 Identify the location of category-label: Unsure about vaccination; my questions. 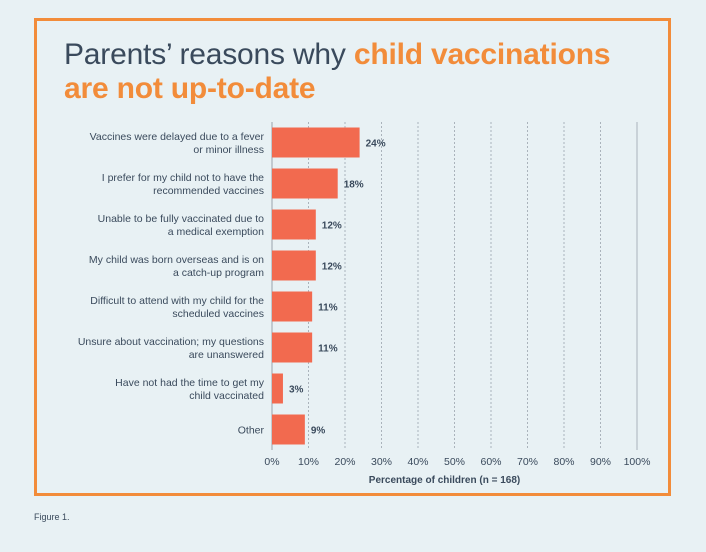
(171, 342).